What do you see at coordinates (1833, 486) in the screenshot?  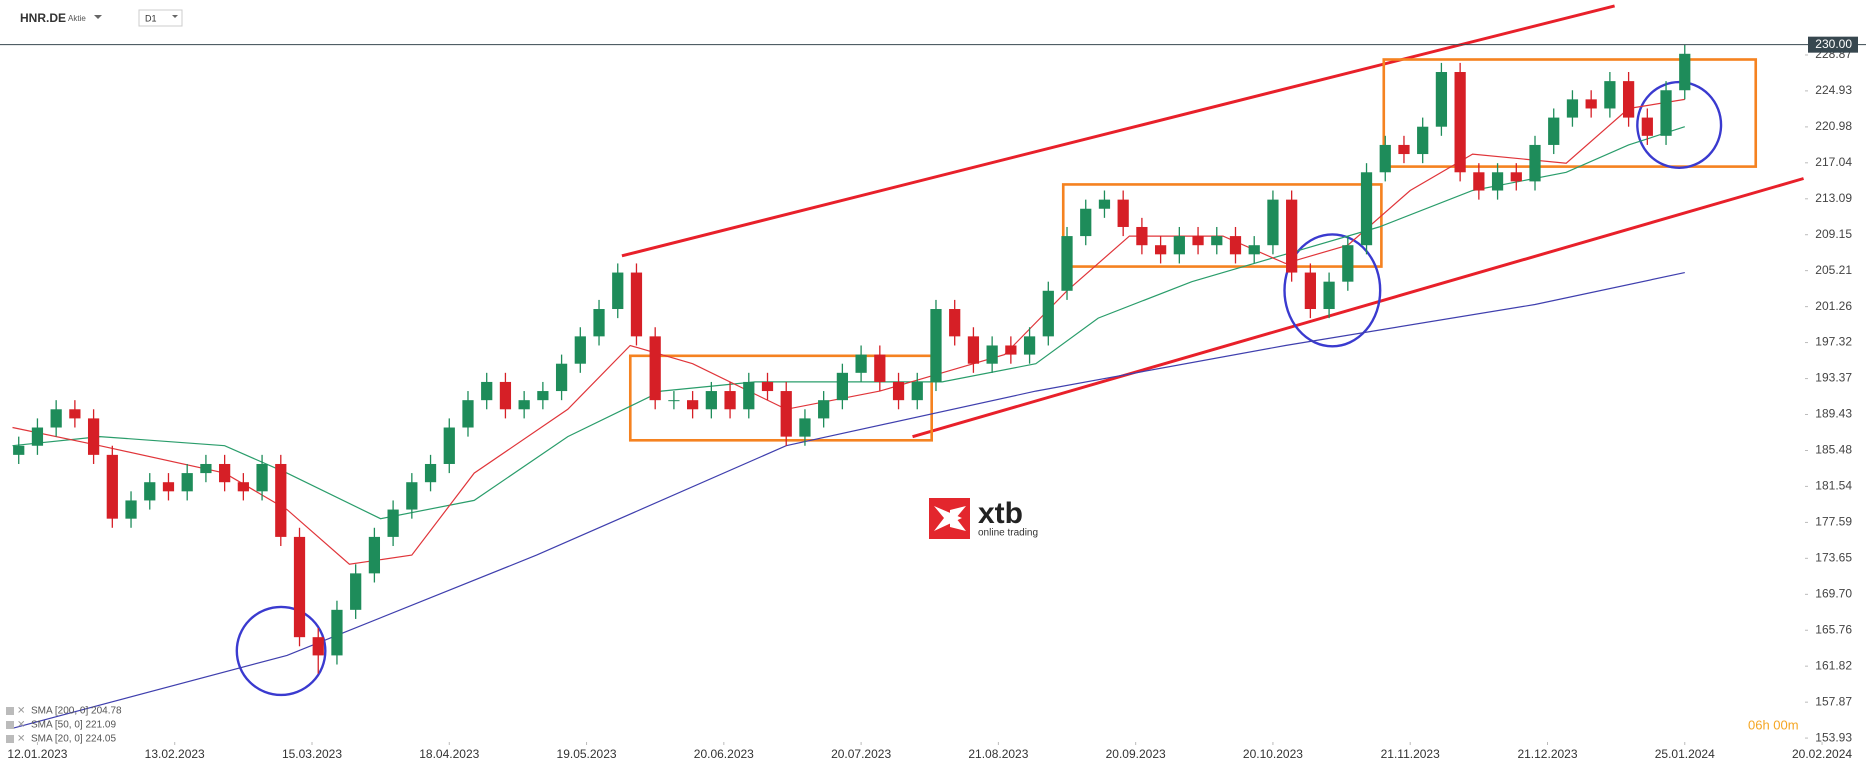 I see `y-tick-label: 181.54` at bounding box center [1833, 486].